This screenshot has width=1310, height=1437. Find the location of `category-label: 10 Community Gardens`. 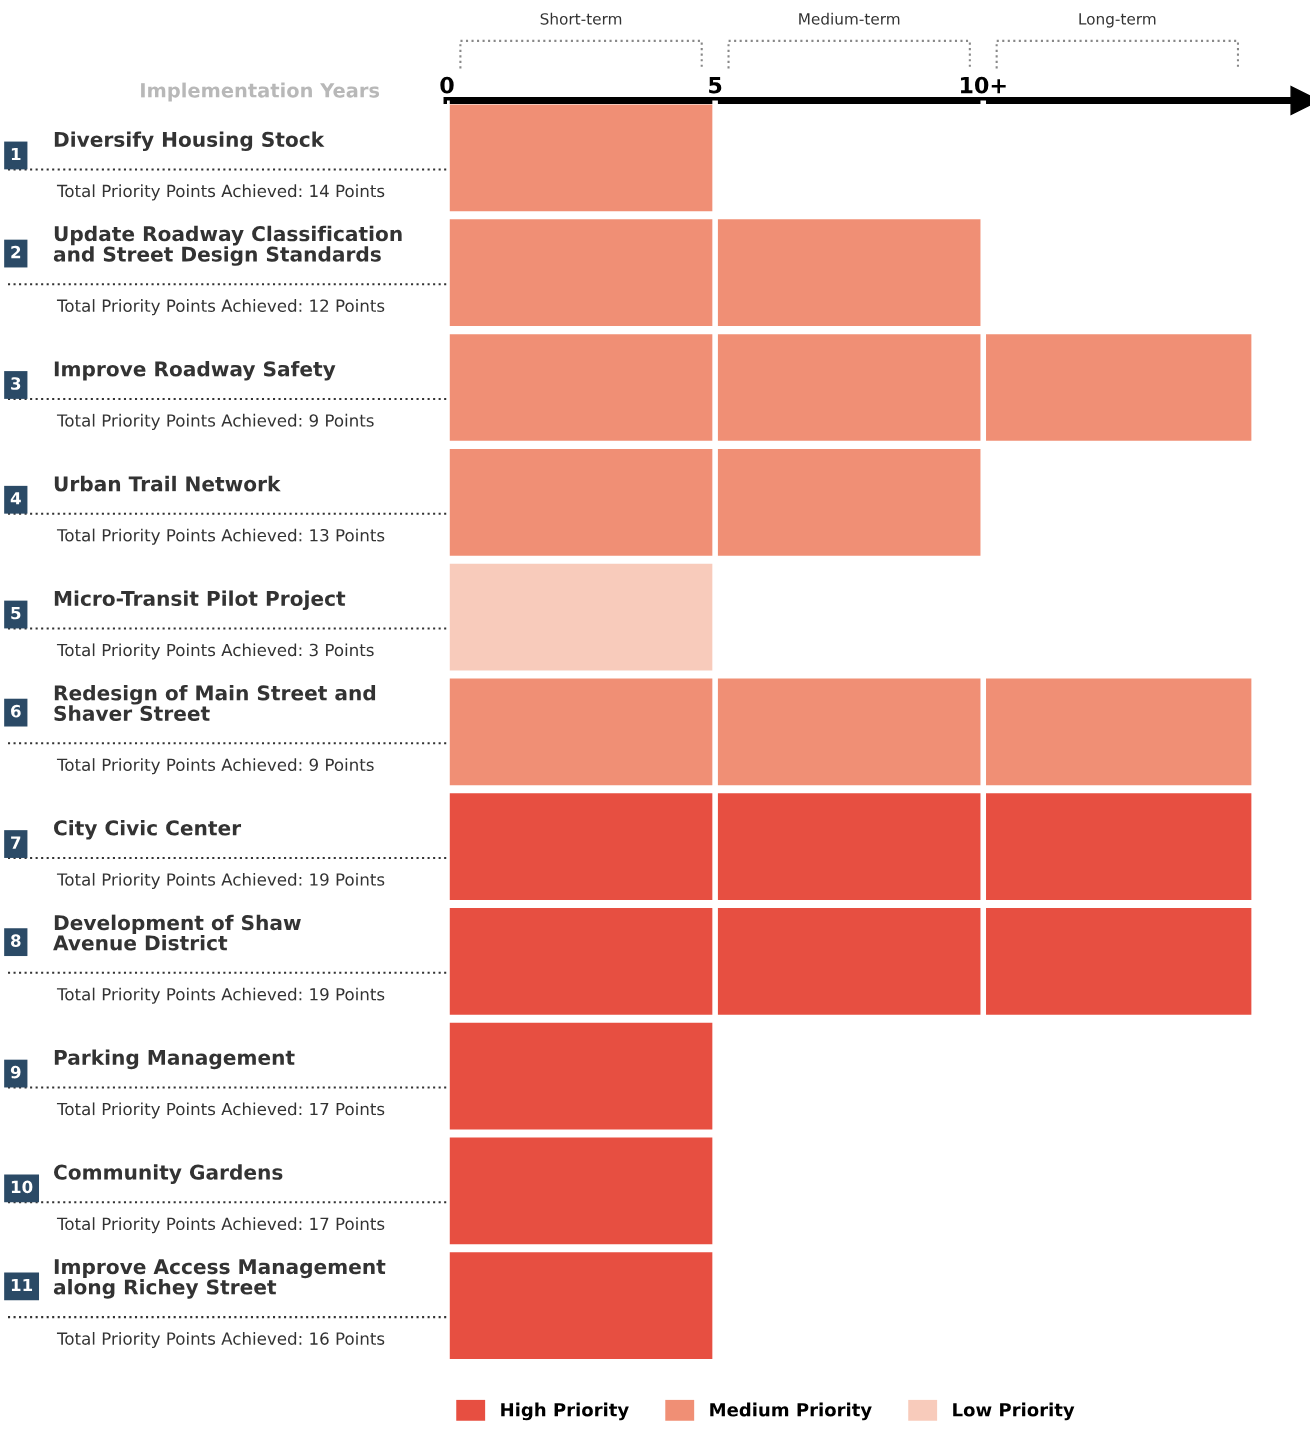

category-label: 10 Community Gardens is located at coordinates (147, 1179).